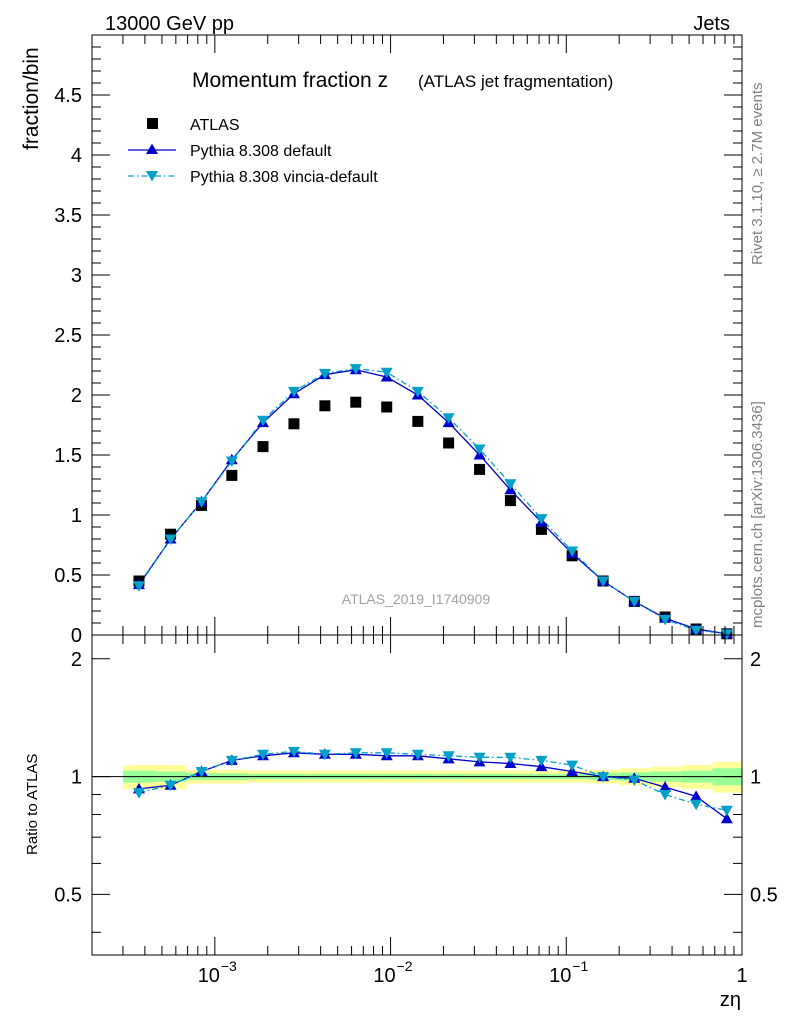 The width and height of the screenshot is (786, 1024). What do you see at coordinates (757, 514) in the screenshot?
I see `mcplots-source-label: mcplots.cern.ch [arXiv:1306.3436]` at bounding box center [757, 514].